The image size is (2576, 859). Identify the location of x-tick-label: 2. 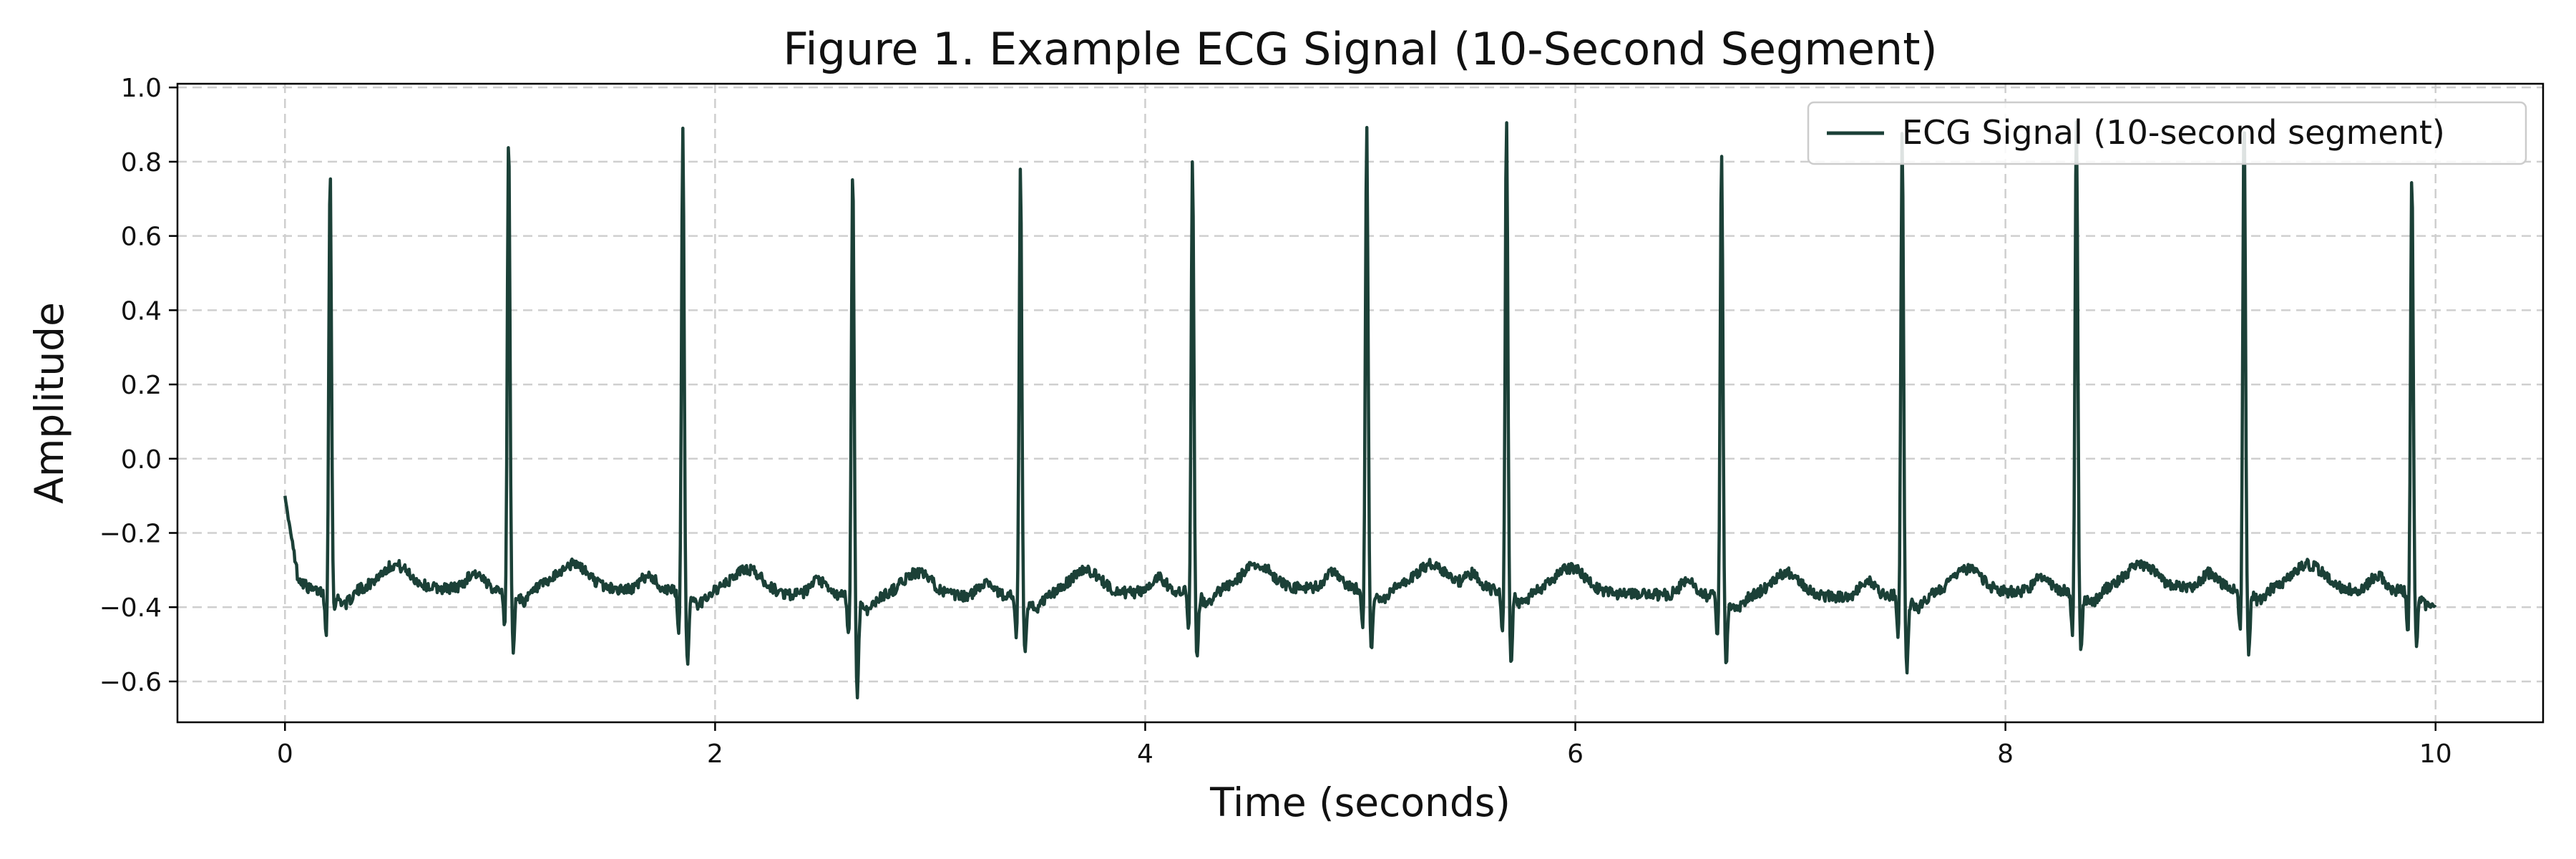
(715, 754).